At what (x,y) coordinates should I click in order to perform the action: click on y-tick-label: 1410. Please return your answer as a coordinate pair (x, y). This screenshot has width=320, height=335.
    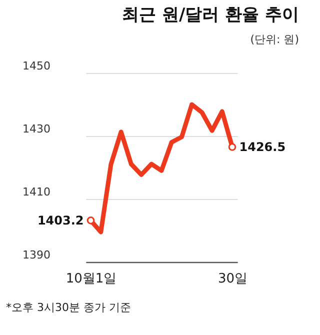
    Looking at the image, I should click on (36, 192).